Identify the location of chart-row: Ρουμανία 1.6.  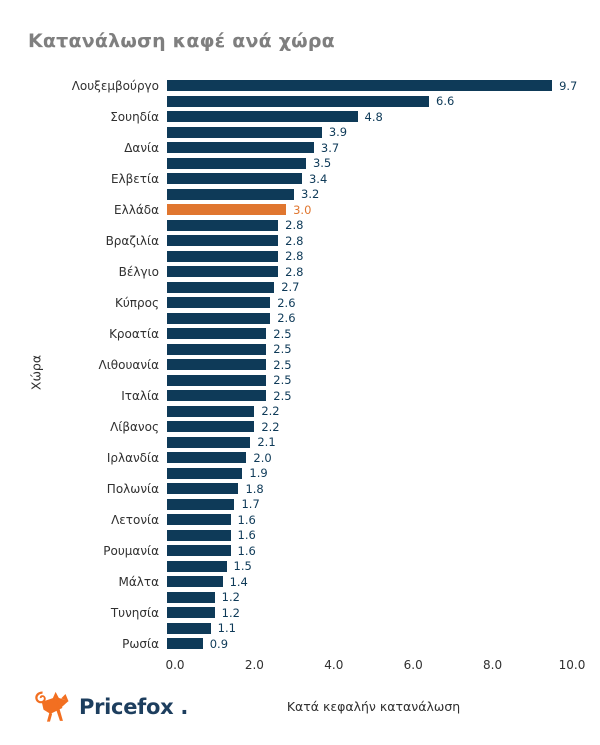
(300, 551).